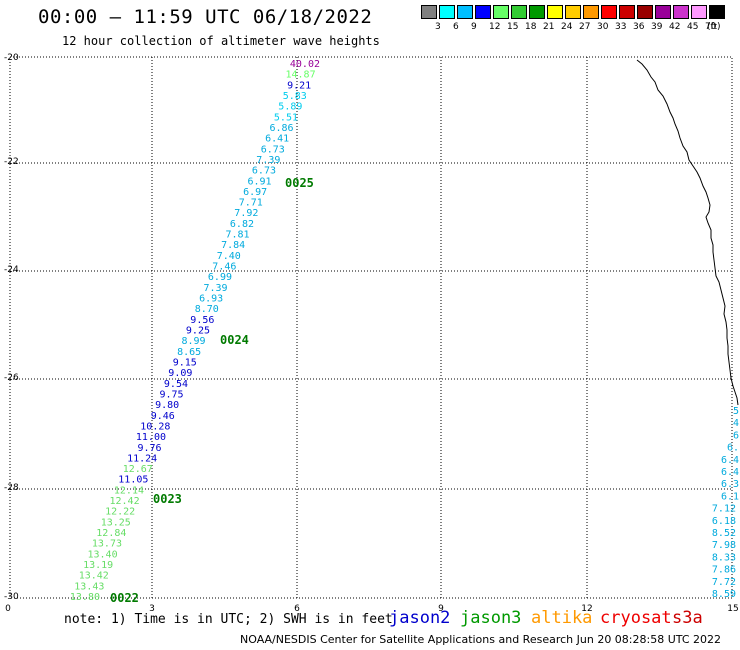  What do you see at coordinates (299, 85) in the screenshot?
I see `wave-height-value: 9.21` at bounding box center [299, 85].